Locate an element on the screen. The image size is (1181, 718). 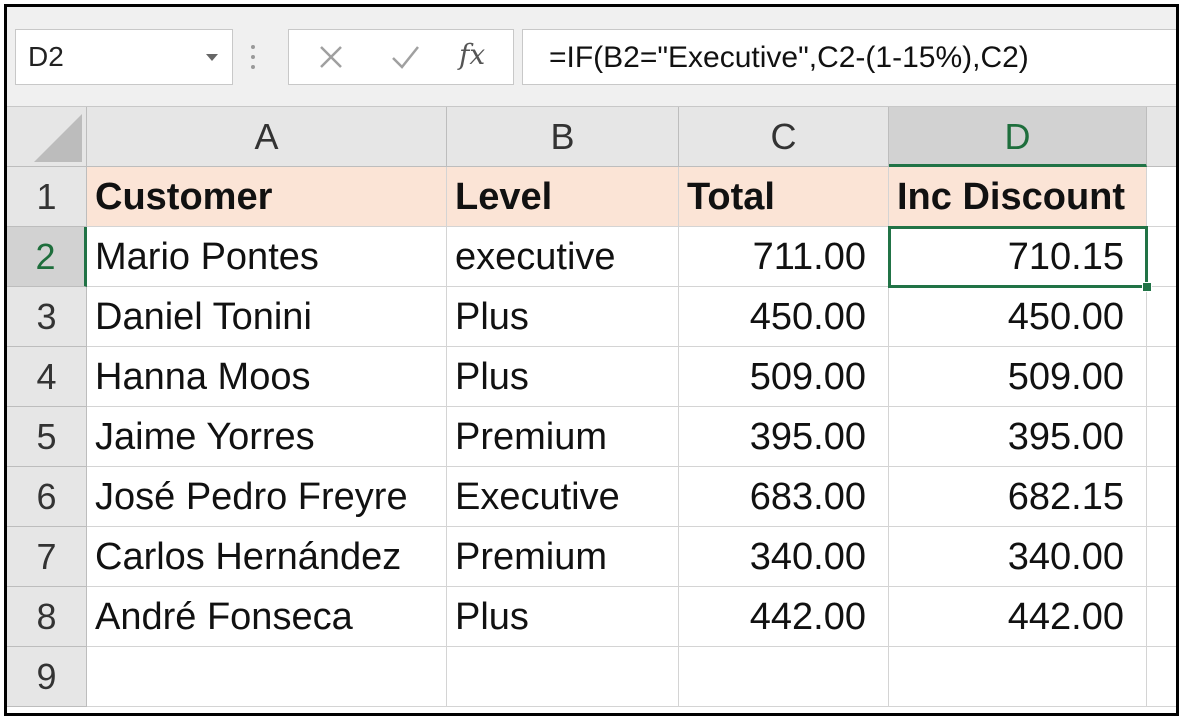
cell-d8: 442.00 is located at coordinates (1018, 617).